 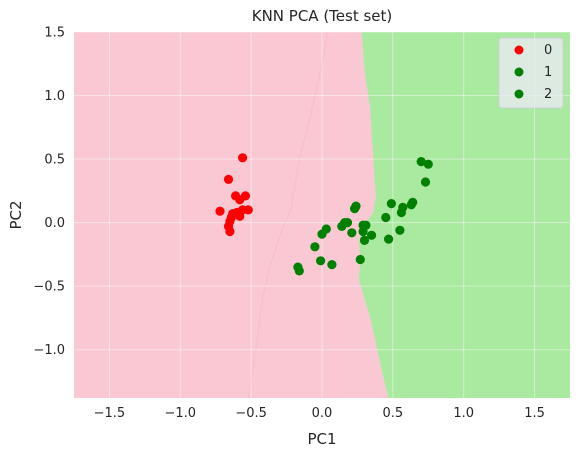 I want to click on x-tick-label: −0.5, so click(x=251, y=413).